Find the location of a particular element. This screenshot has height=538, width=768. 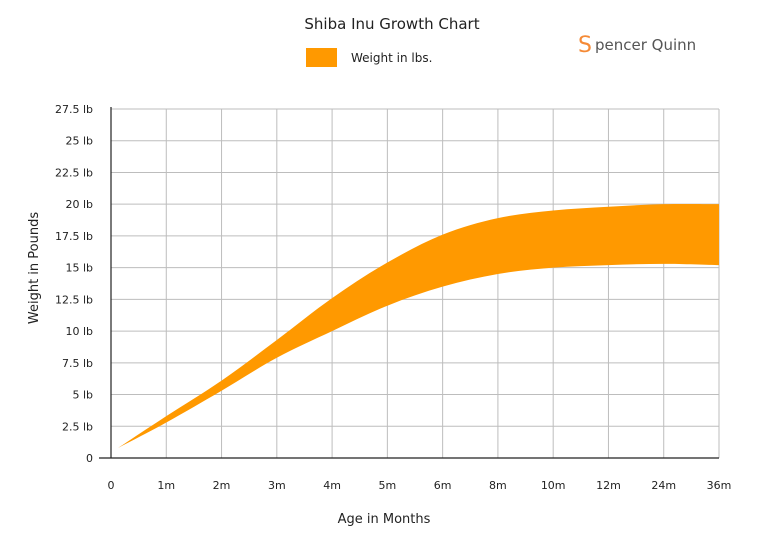

brand-name: pencer Quinn is located at coordinates (645, 45).